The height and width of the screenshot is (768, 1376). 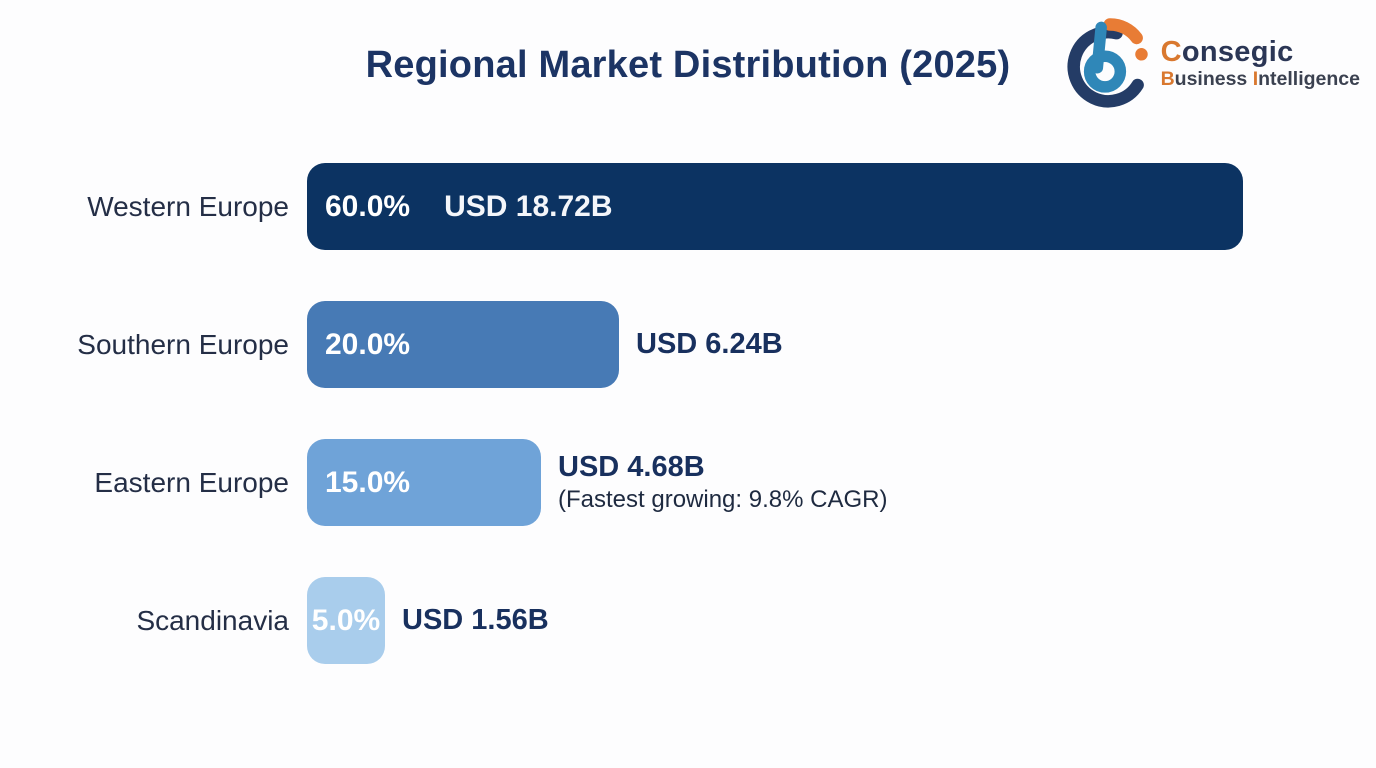 I want to click on bar: 15.0%, so click(x=424, y=482).